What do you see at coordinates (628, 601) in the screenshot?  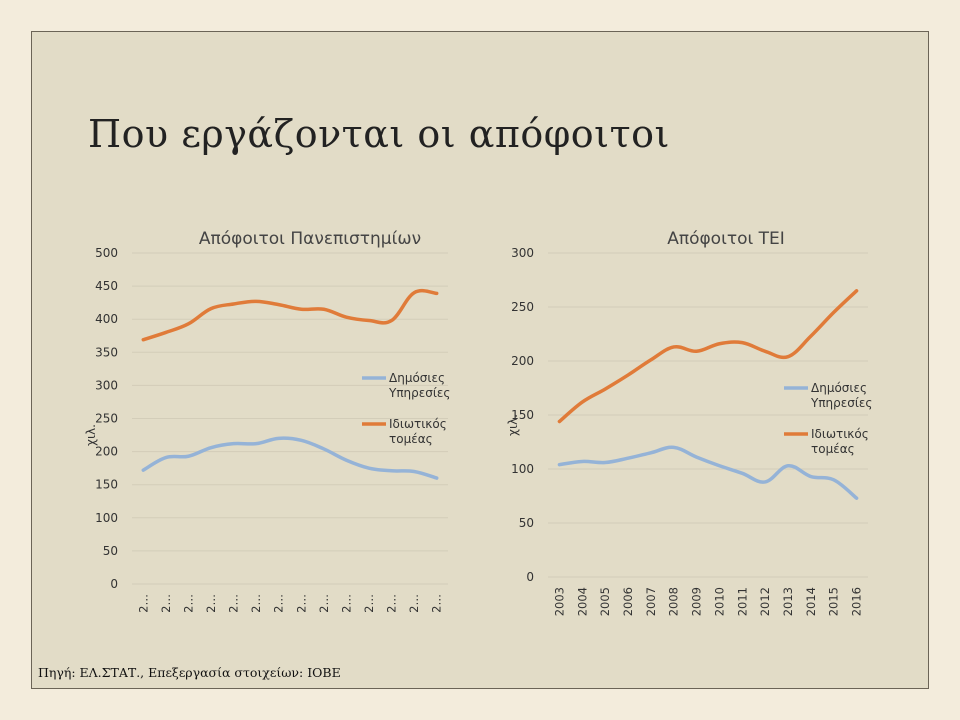 I see `x-tick-label: 2006` at bounding box center [628, 601].